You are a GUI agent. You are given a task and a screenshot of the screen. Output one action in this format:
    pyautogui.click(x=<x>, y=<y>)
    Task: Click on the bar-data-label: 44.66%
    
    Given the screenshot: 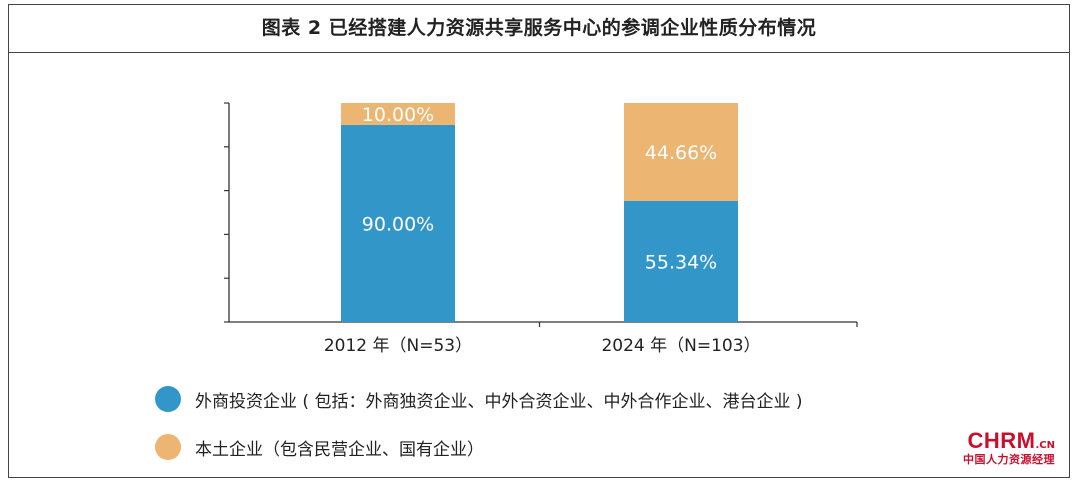 What is the action you would take?
    pyautogui.click(x=681, y=153)
    